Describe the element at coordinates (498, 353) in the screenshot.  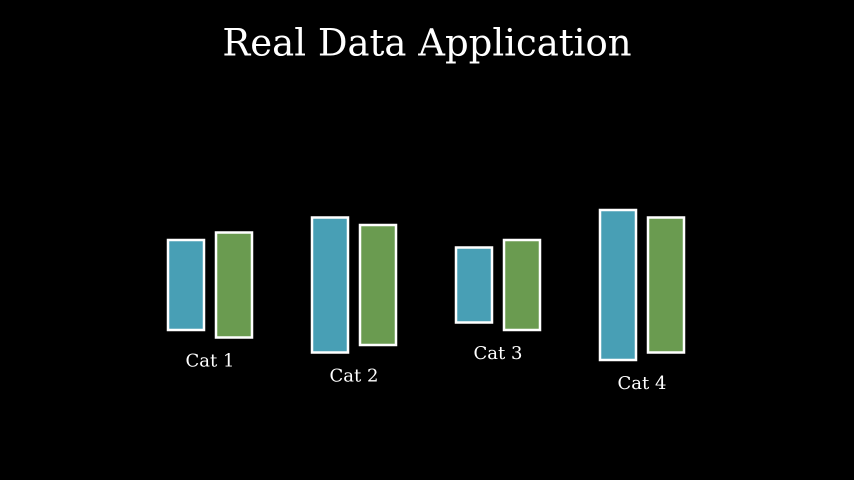
I see `category-label: Cat 3` at that location.